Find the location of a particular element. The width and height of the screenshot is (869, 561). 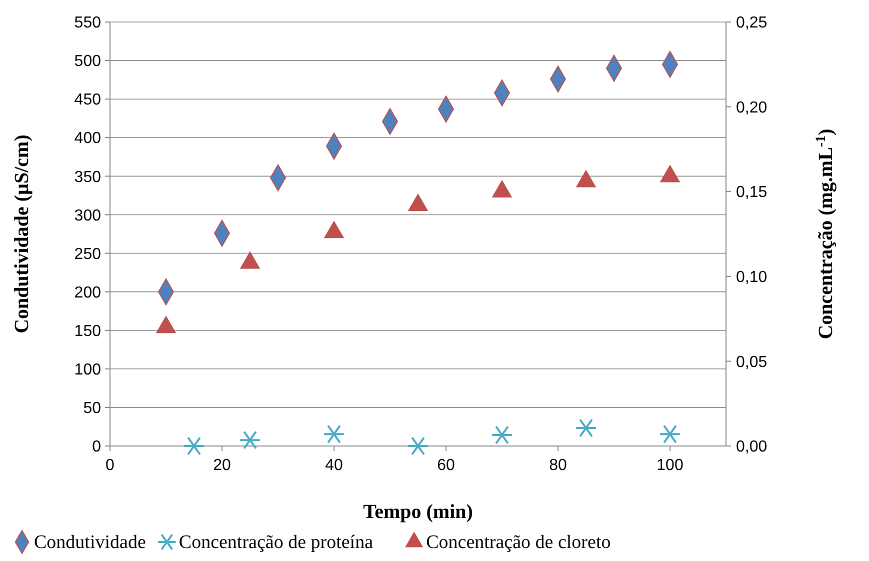

y-tick-label: 150 is located at coordinates (88, 331).